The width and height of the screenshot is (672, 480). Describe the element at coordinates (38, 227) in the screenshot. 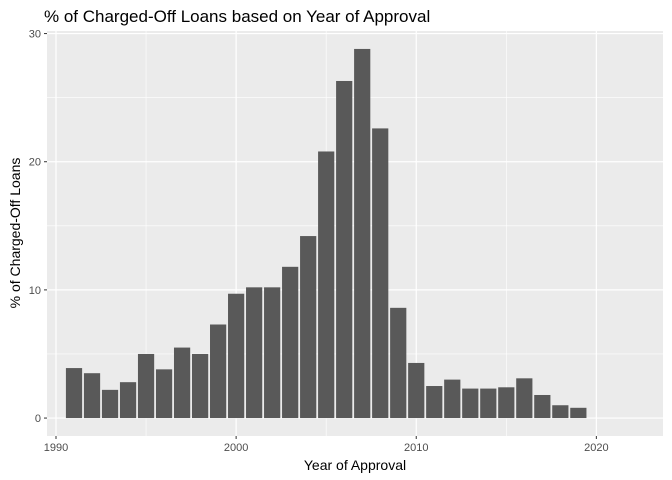

I see `y-axis-ticks: 0 10 20 30` at that location.